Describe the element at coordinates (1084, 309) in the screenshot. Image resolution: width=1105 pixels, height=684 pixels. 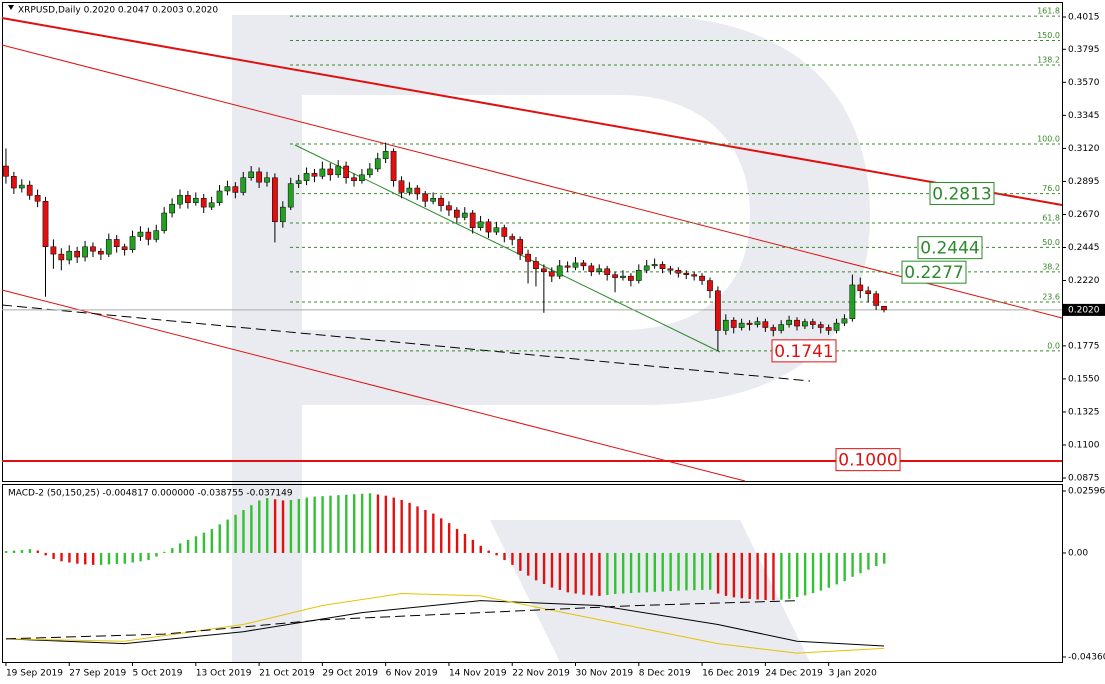
I see `last-price-box` at that location.